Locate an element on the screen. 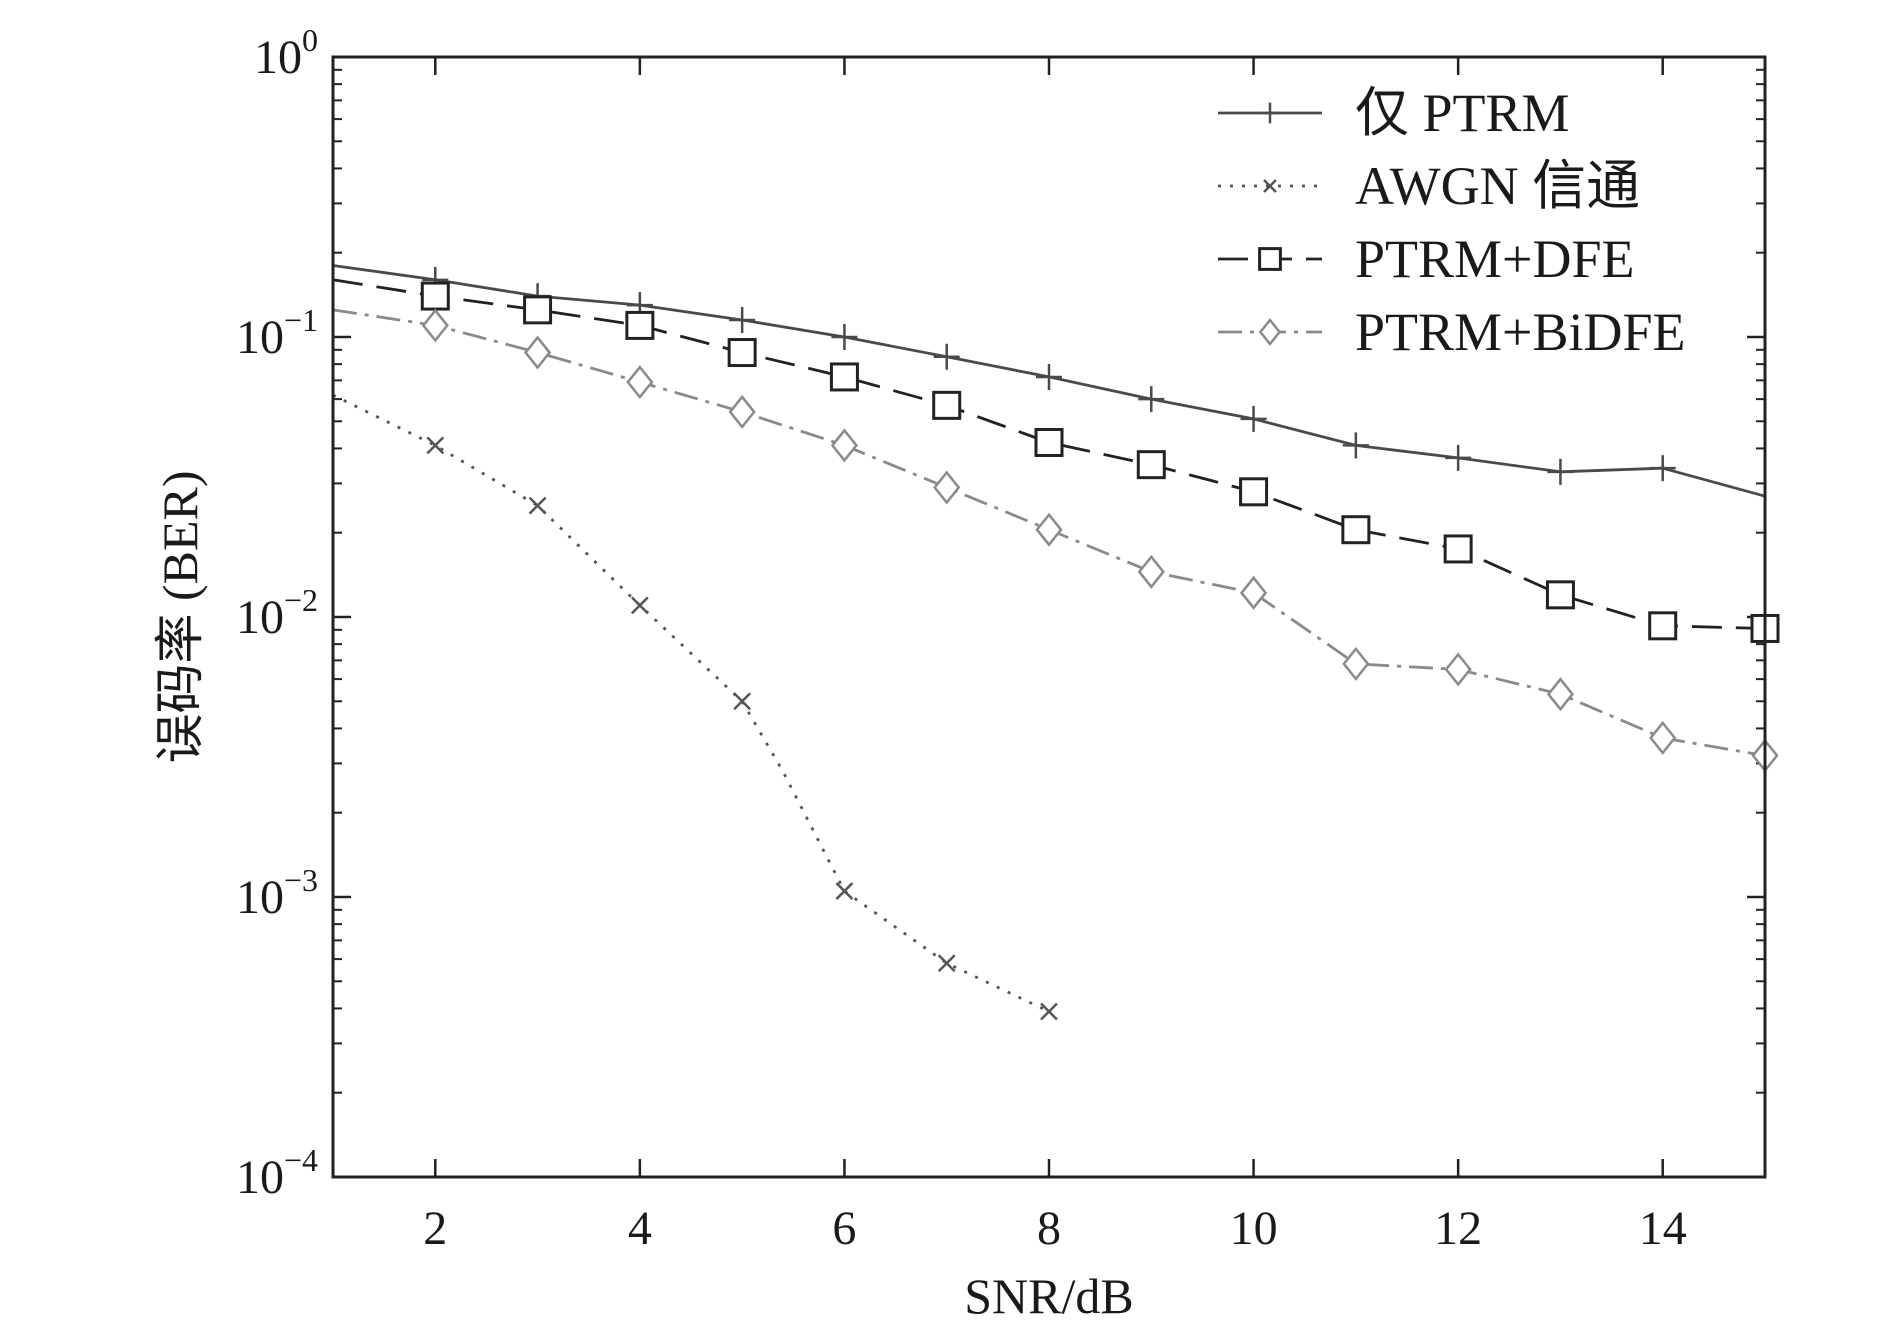  legend-label: AWGN 信通 is located at coordinates (1497, 186).